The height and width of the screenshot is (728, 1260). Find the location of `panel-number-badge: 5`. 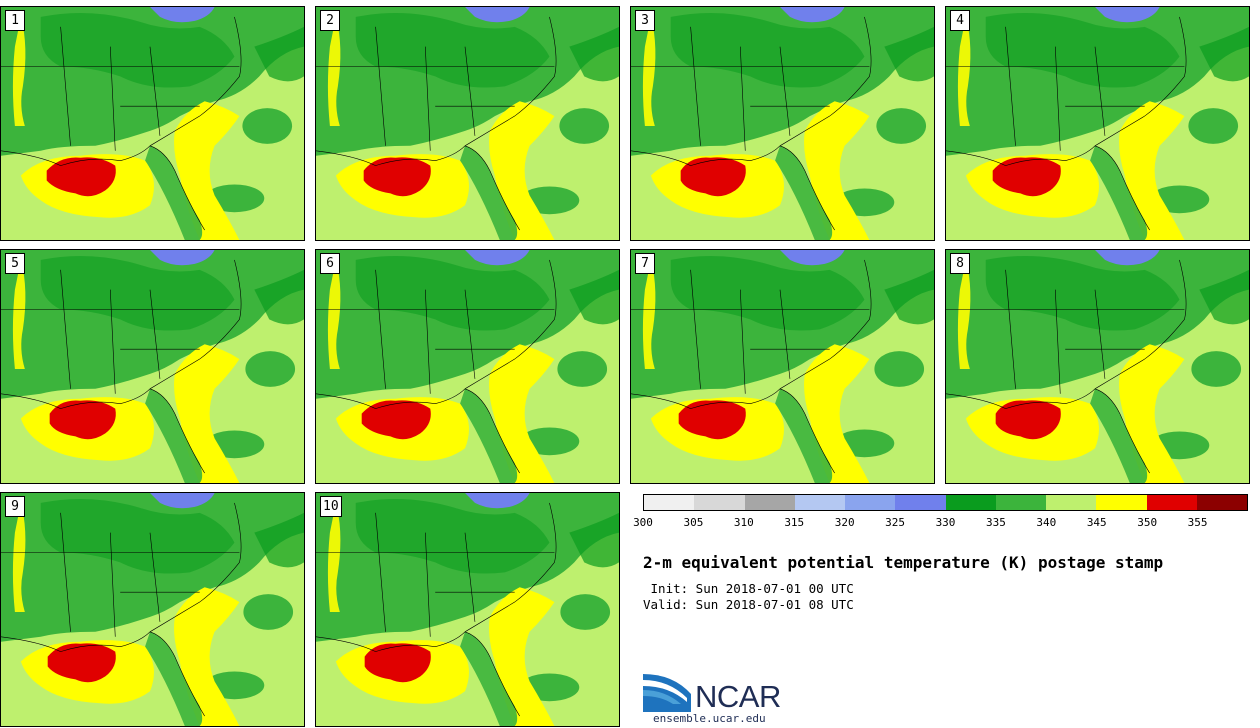

panel-number-badge: 5 is located at coordinates (15, 263).